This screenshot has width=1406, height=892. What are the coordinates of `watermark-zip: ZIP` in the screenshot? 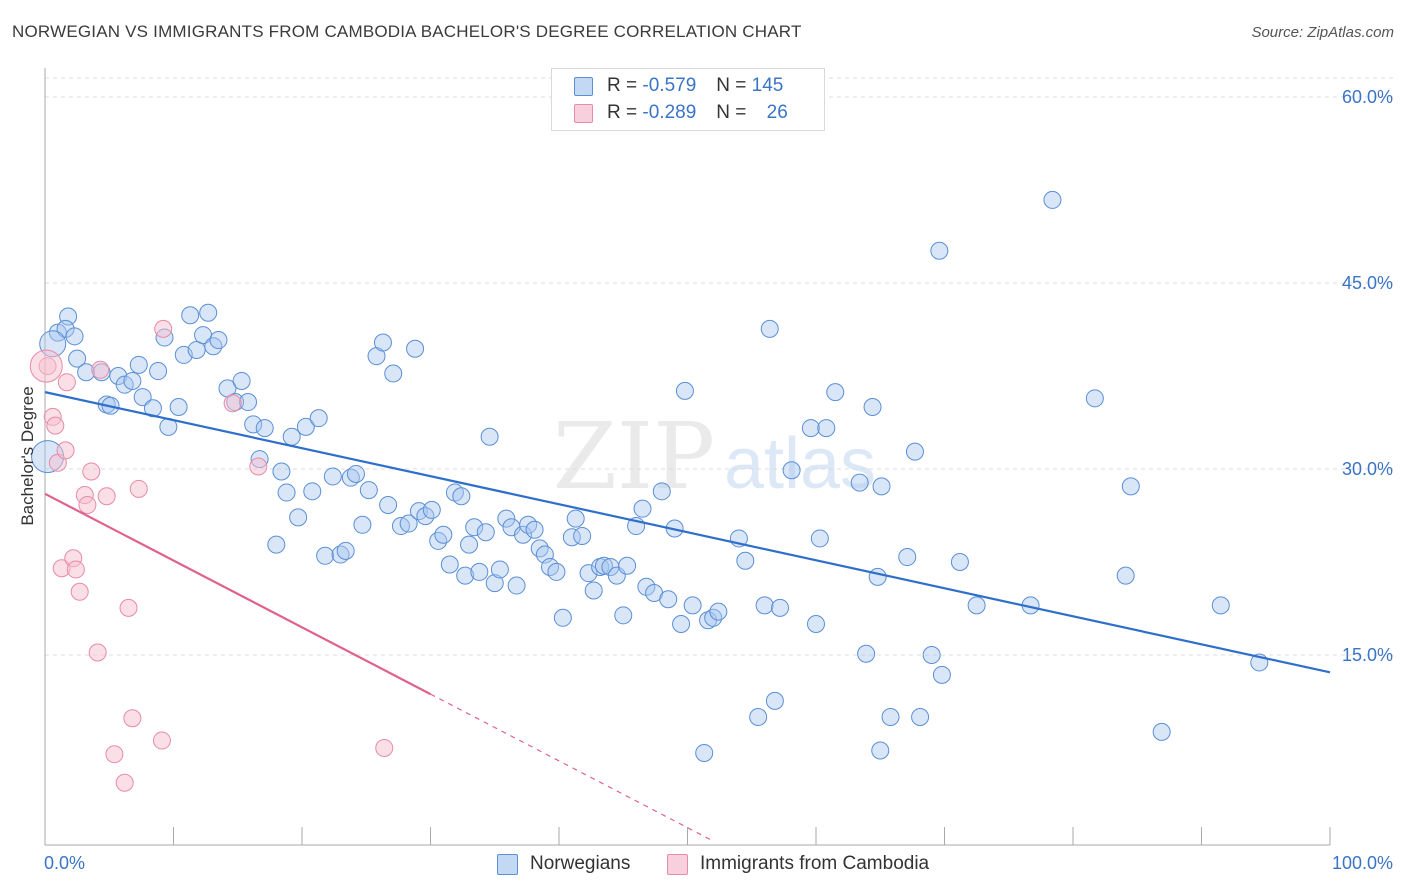 It's located at (634, 456).